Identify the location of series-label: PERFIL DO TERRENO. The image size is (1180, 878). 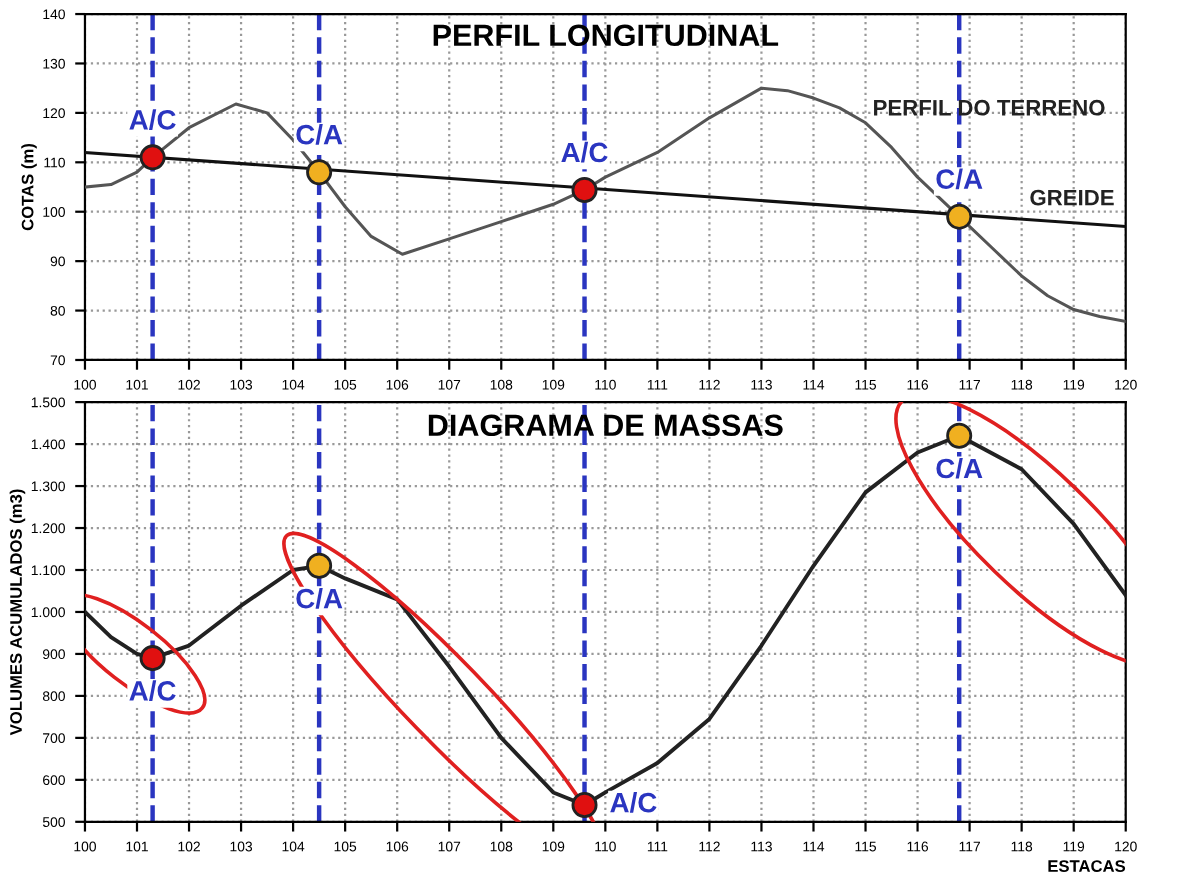
(989, 107).